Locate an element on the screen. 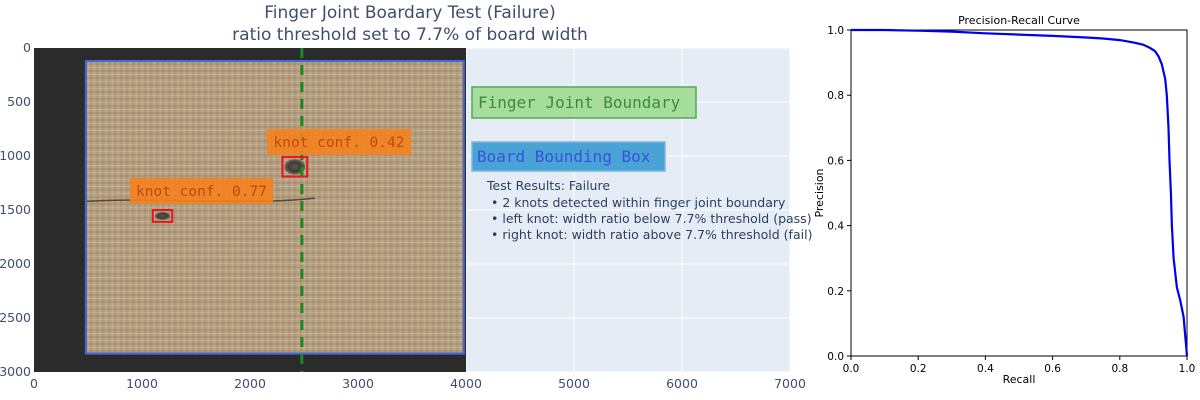  legend-board-box-text: Board Bounding Box is located at coordinates (564, 156).